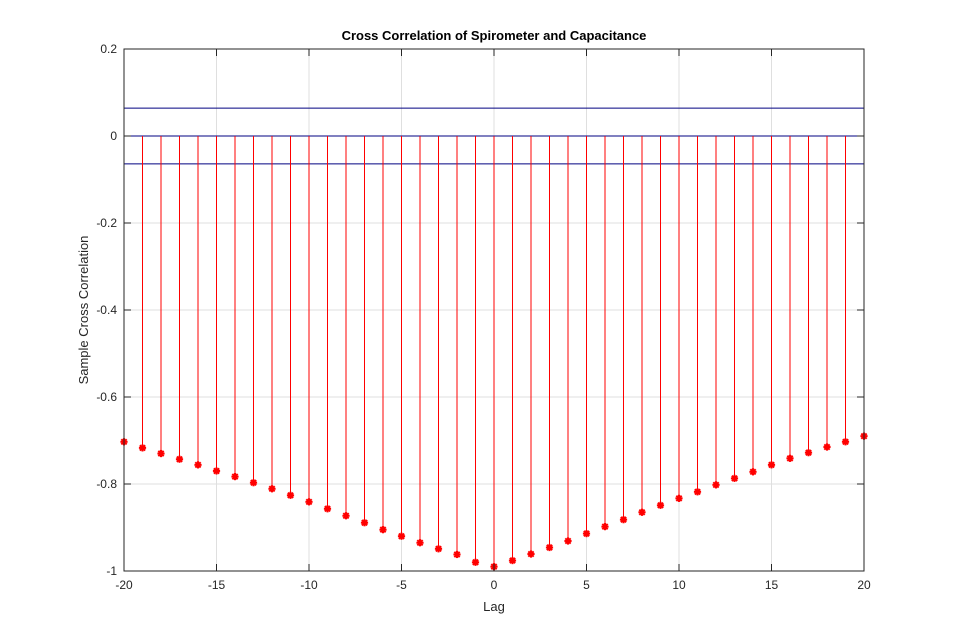 This screenshot has height=643, width=955. What do you see at coordinates (864, 585) in the screenshot?
I see `x-tick-label: 20` at bounding box center [864, 585].